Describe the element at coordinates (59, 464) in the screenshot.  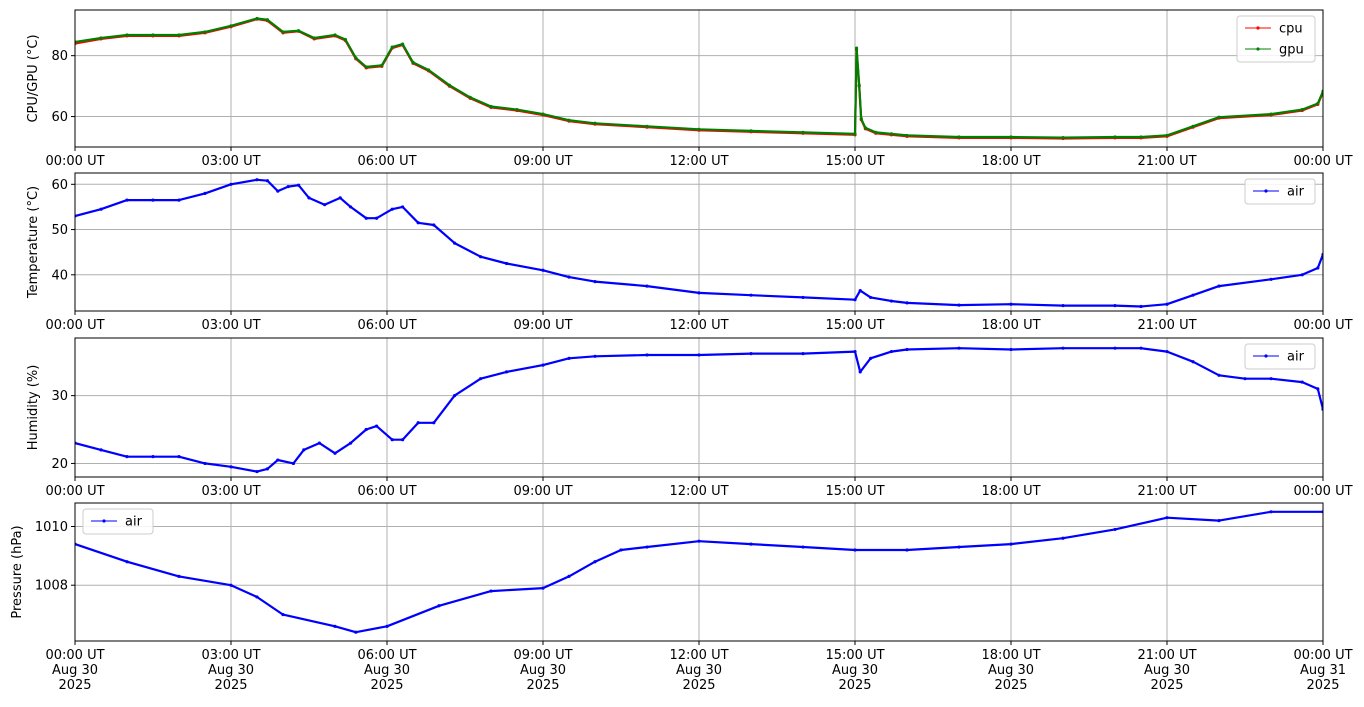
I see `y-tick-label: 20` at that location.